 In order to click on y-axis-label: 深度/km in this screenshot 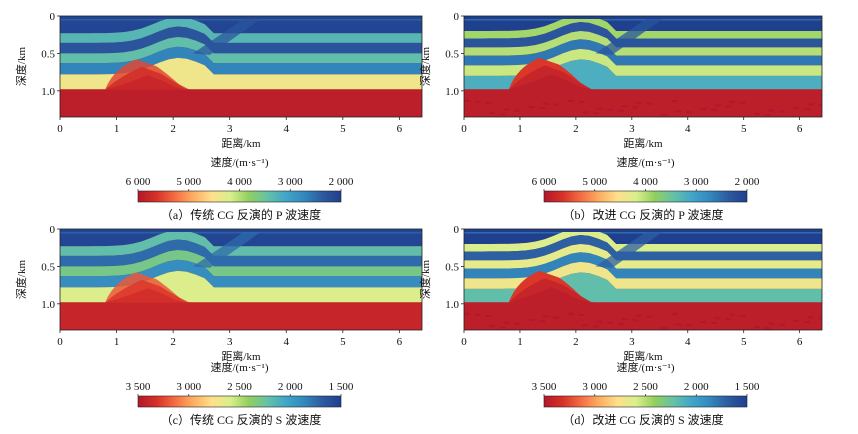, I will do `click(425, 280)`.